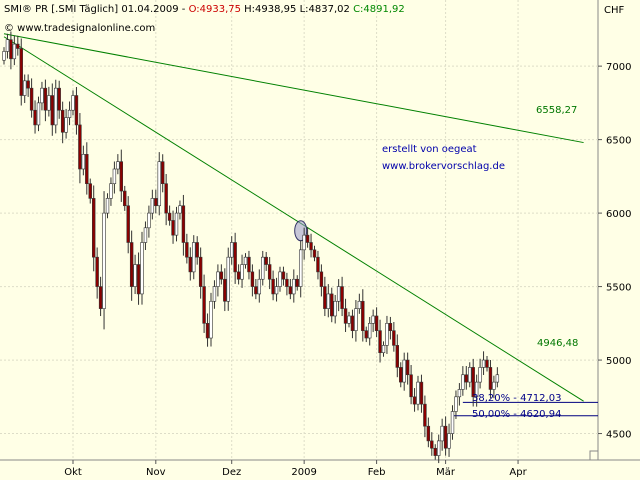 The image size is (640, 480). Describe the element at coordinates (557, 110) in the screenshot. I see `upper-trend-label: 6558,27` at that location.